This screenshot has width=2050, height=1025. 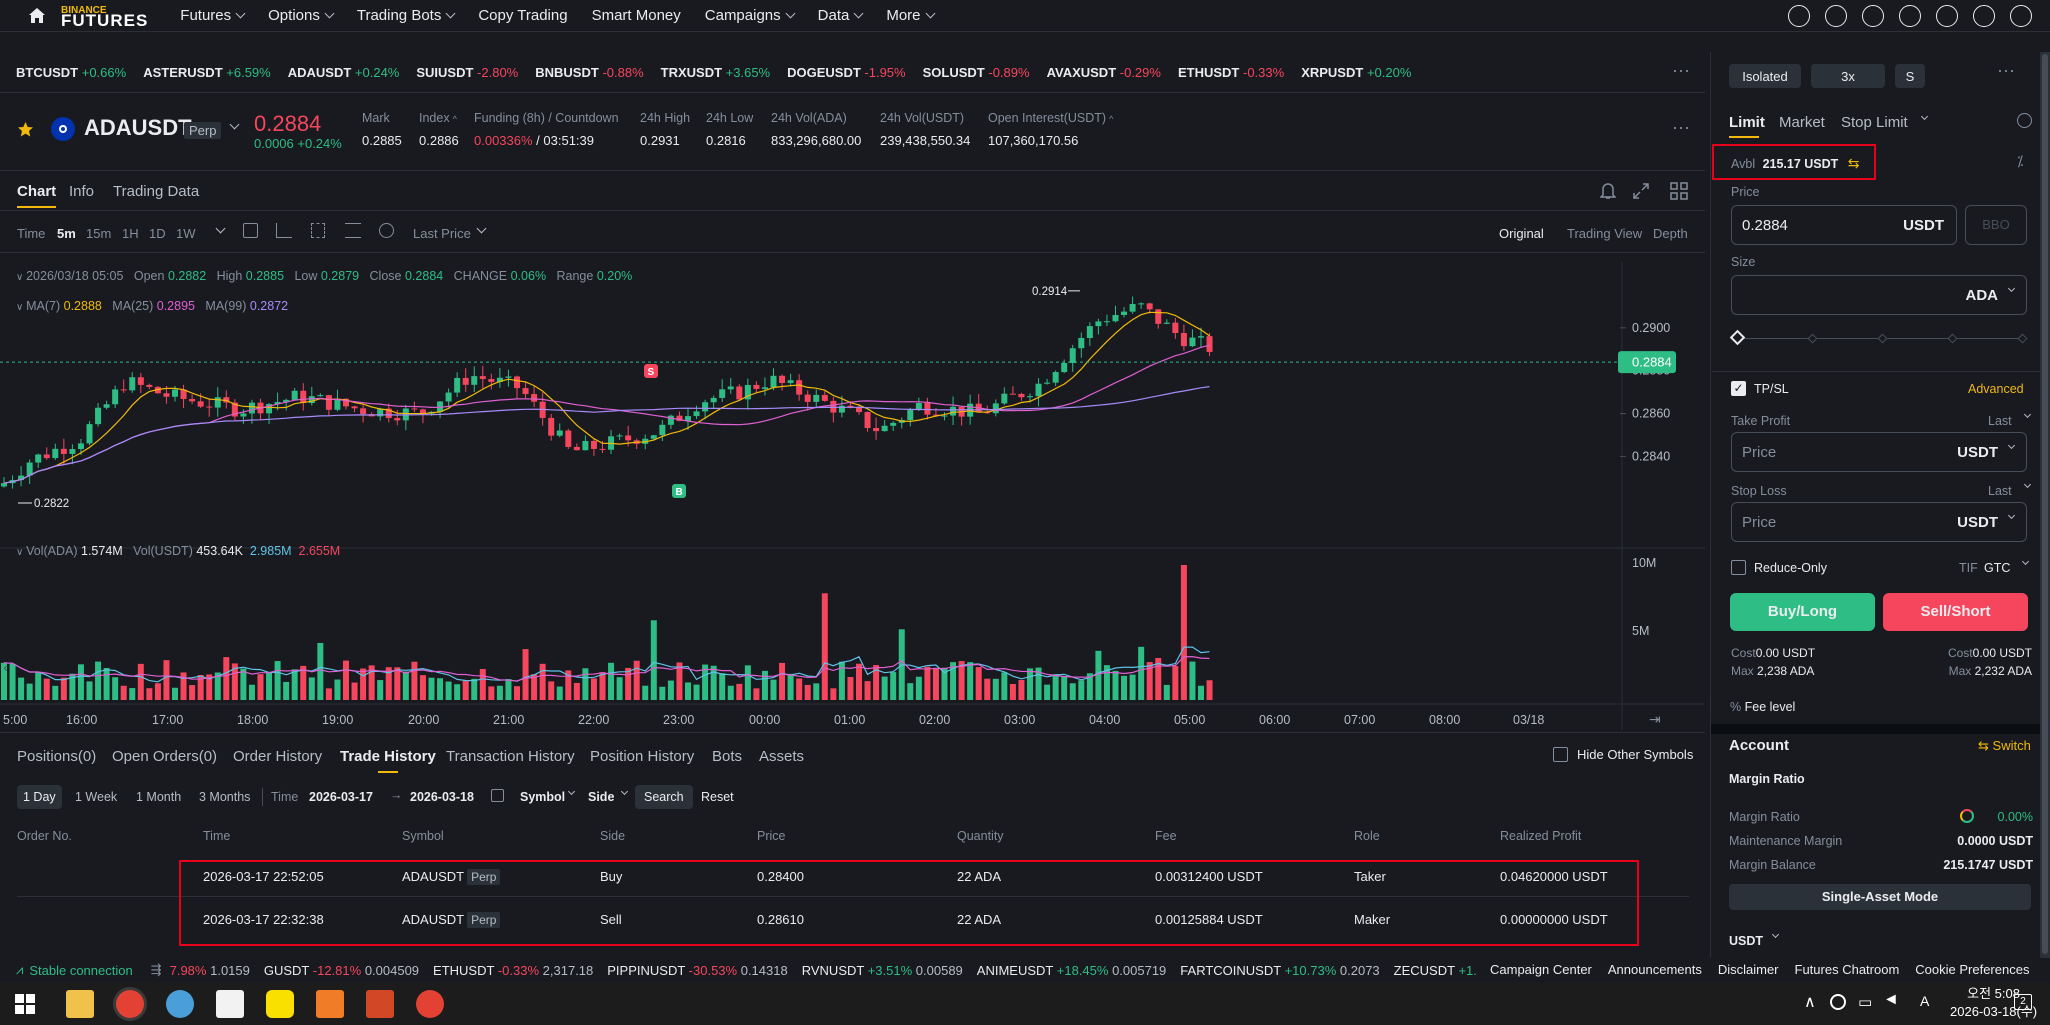 What do you see at coordinates (1104, 72) in the screenshot?
I see `ticker-item: AVAXUSDT -0.29%` at bounding box center [1104, 72].